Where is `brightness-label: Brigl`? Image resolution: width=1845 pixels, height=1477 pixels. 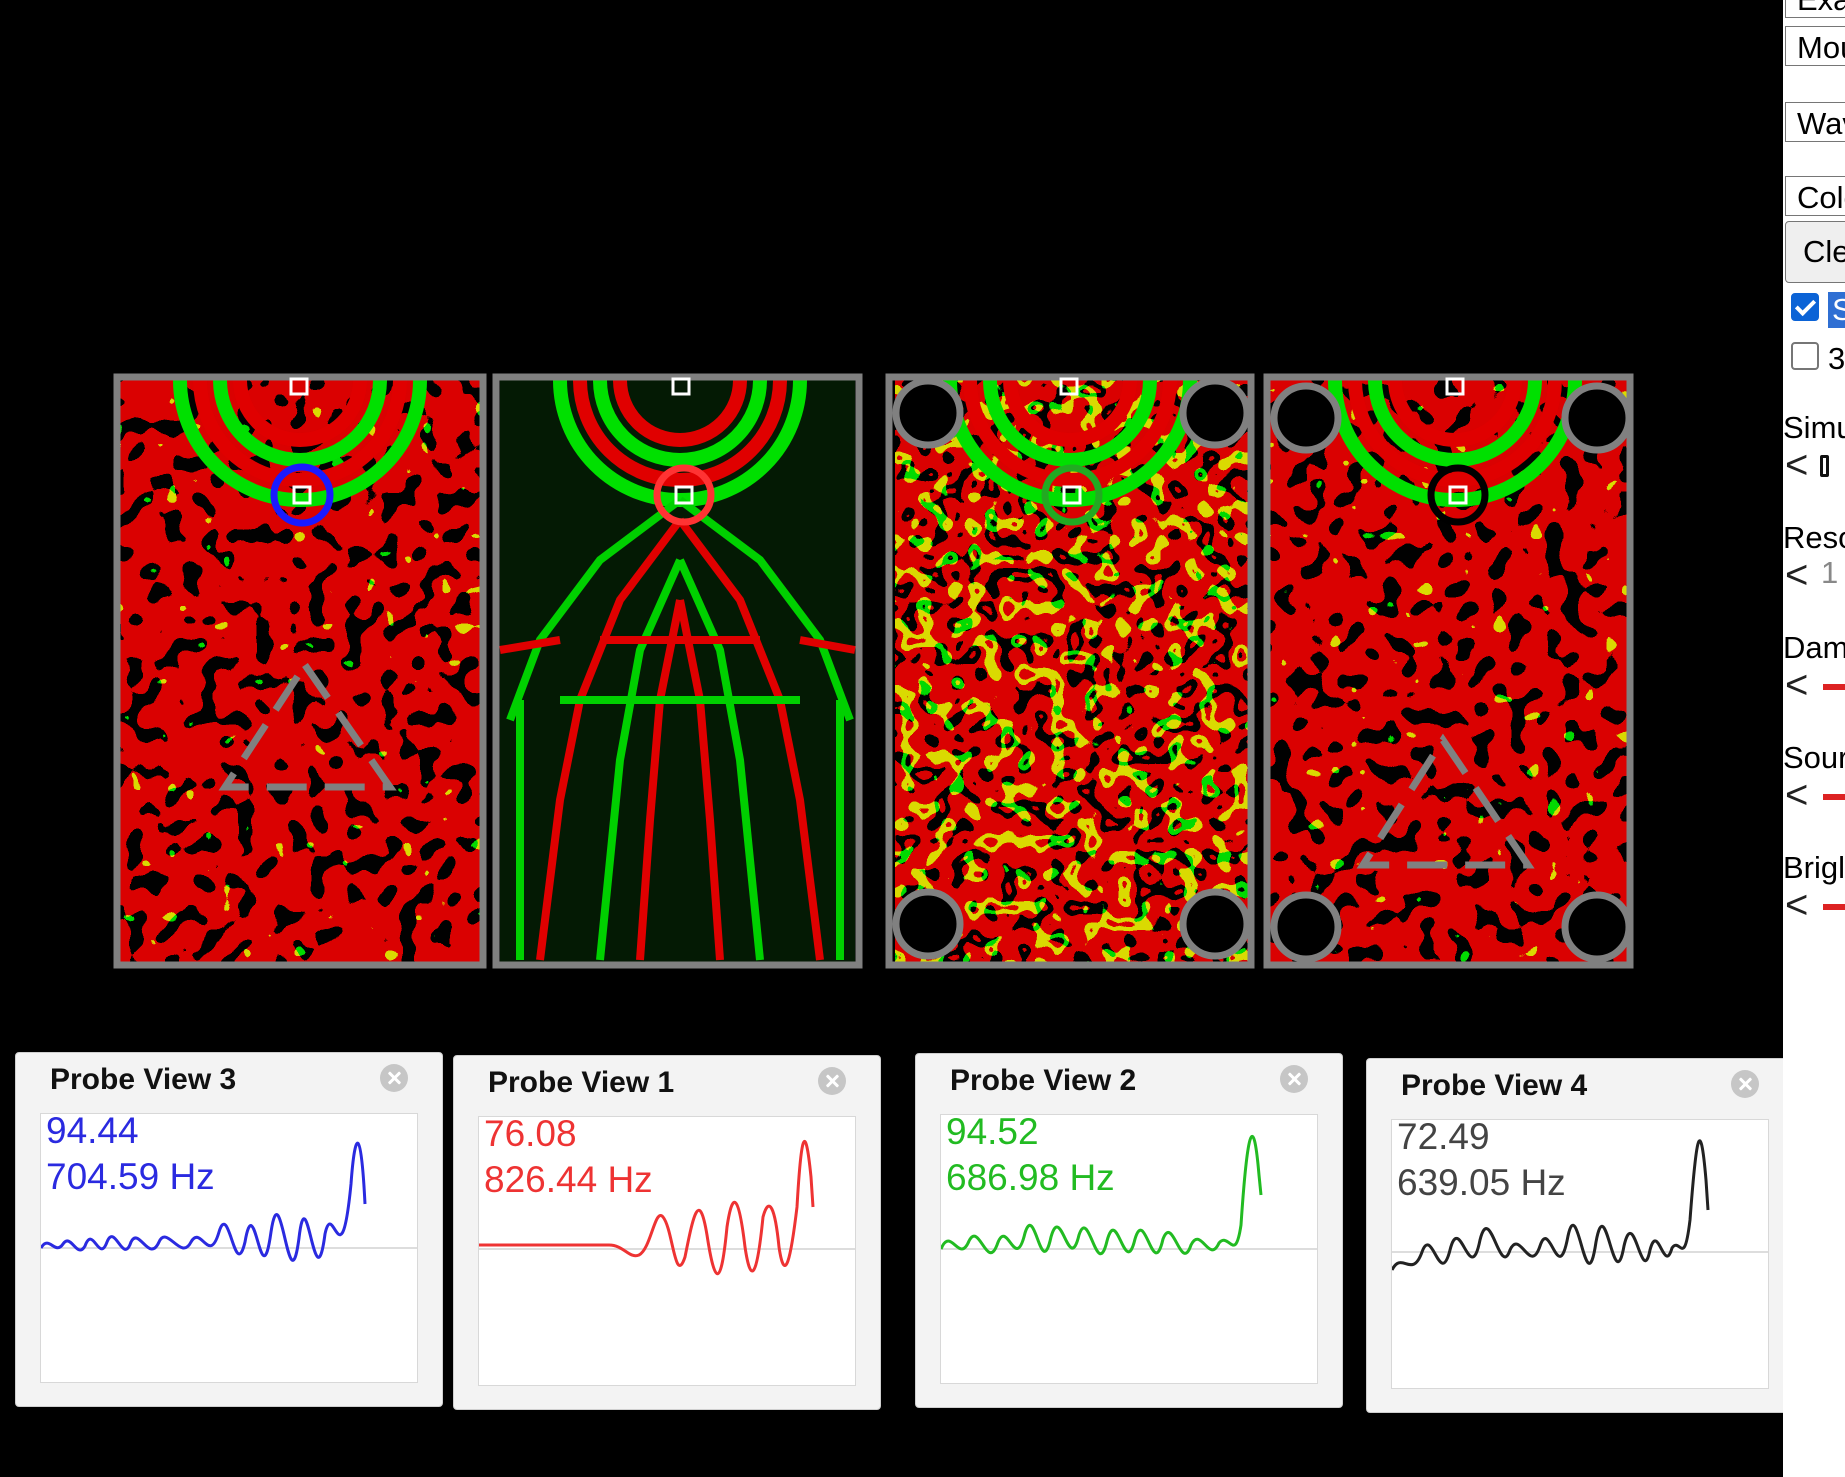
brightness-label: Brigl is located at coordinates (1814, 867).